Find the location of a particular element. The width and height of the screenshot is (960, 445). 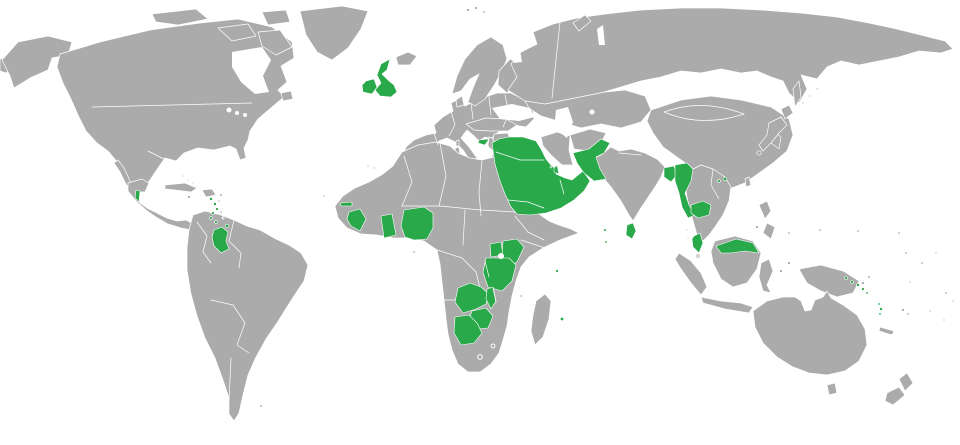

central-america is located at coordinates (160, 204).